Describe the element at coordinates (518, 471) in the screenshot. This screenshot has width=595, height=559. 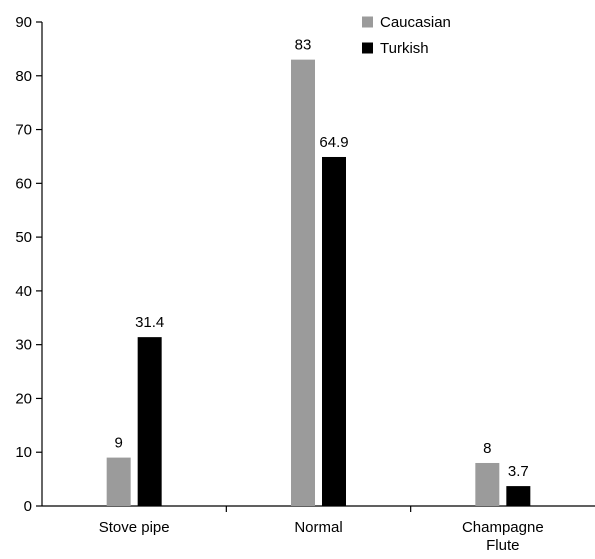
I see `data-label: 3.7` at that location.